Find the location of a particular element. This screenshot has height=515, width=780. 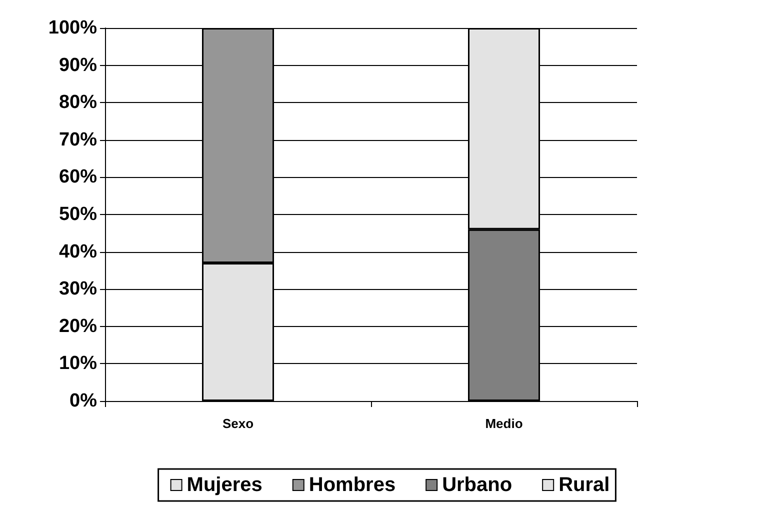

legend-label: Rural is located at coordinates (584, 485).